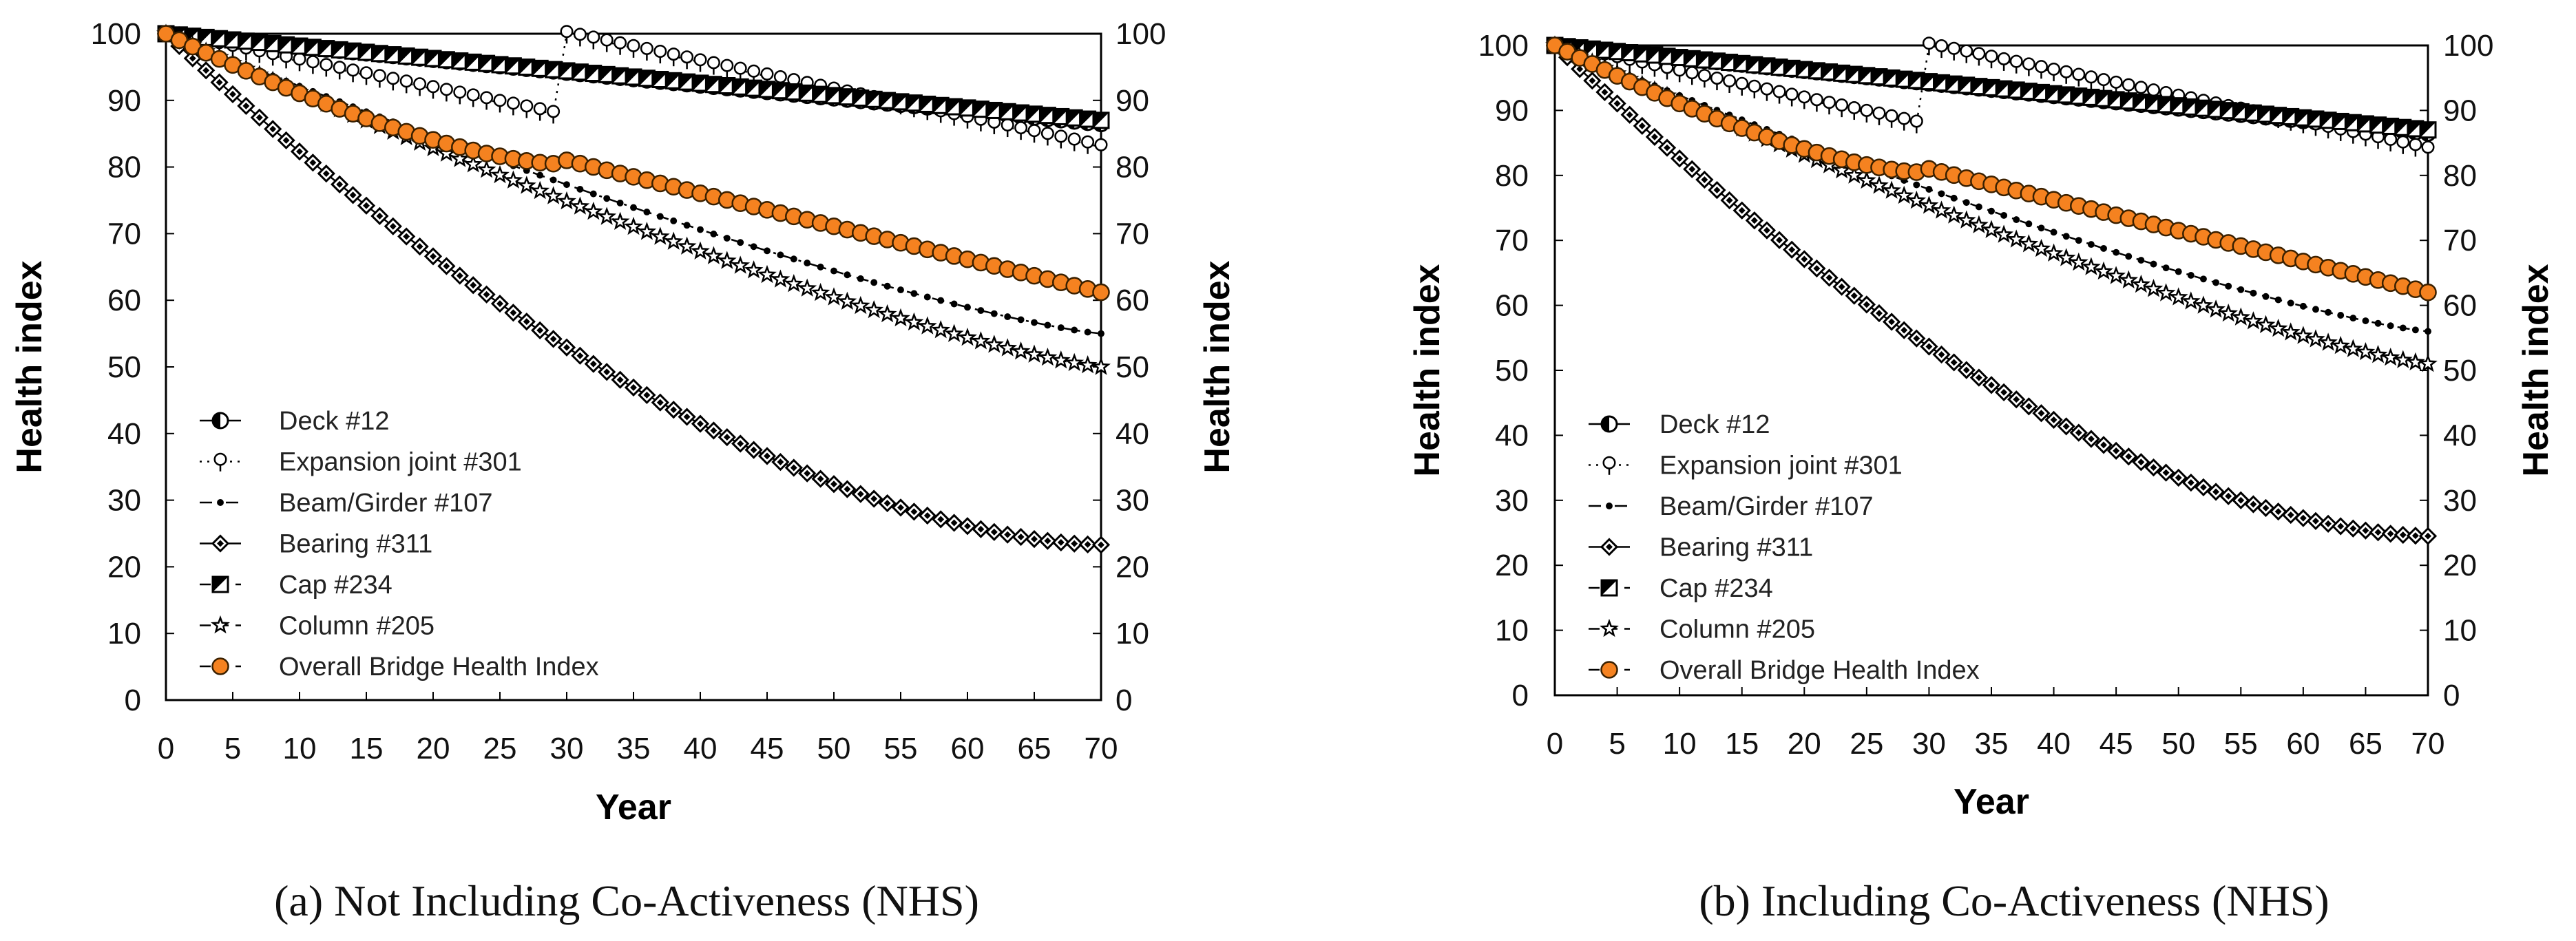 This screenshot has height=941, width=2576. Describe the element at coordinates (968, 748) in the screenshot. I see `x-tick-label: 60` at that location.